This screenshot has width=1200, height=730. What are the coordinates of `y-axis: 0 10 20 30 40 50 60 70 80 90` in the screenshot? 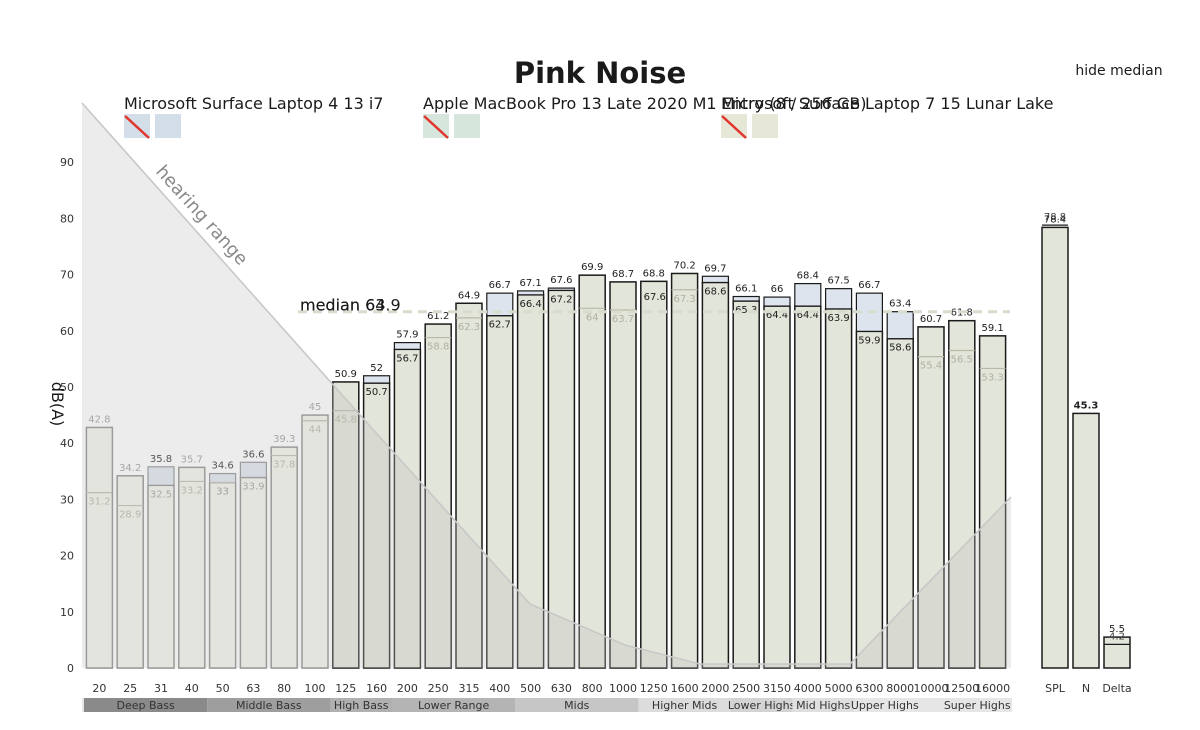 It's located at (67, 415).